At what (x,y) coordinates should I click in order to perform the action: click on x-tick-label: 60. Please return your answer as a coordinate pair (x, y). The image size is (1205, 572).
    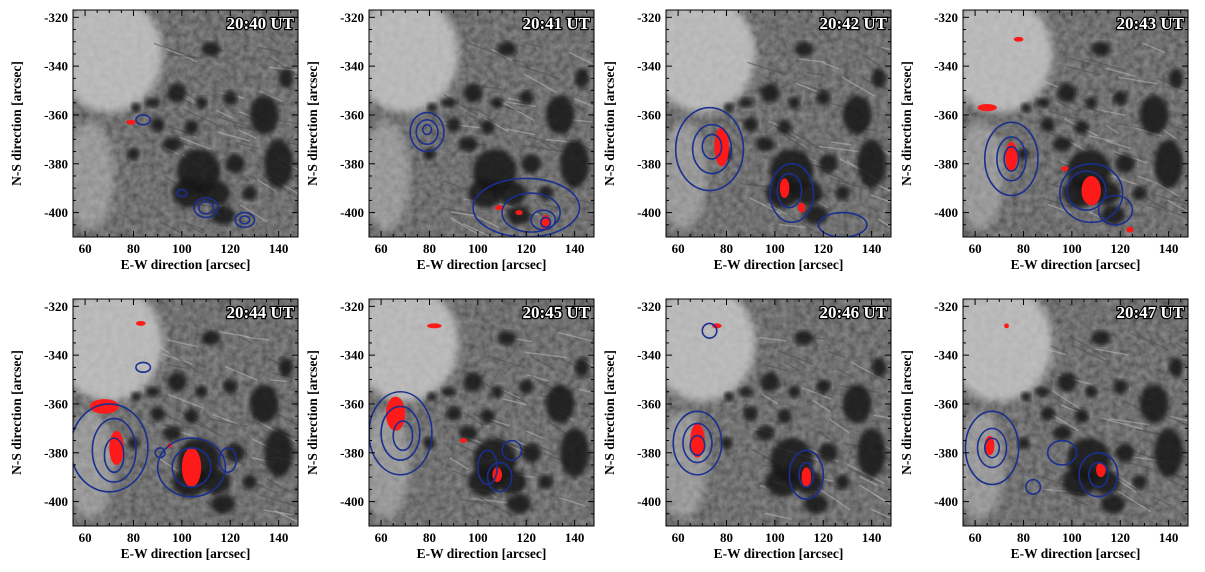
    Looking at the image, I should click on (85, 537).